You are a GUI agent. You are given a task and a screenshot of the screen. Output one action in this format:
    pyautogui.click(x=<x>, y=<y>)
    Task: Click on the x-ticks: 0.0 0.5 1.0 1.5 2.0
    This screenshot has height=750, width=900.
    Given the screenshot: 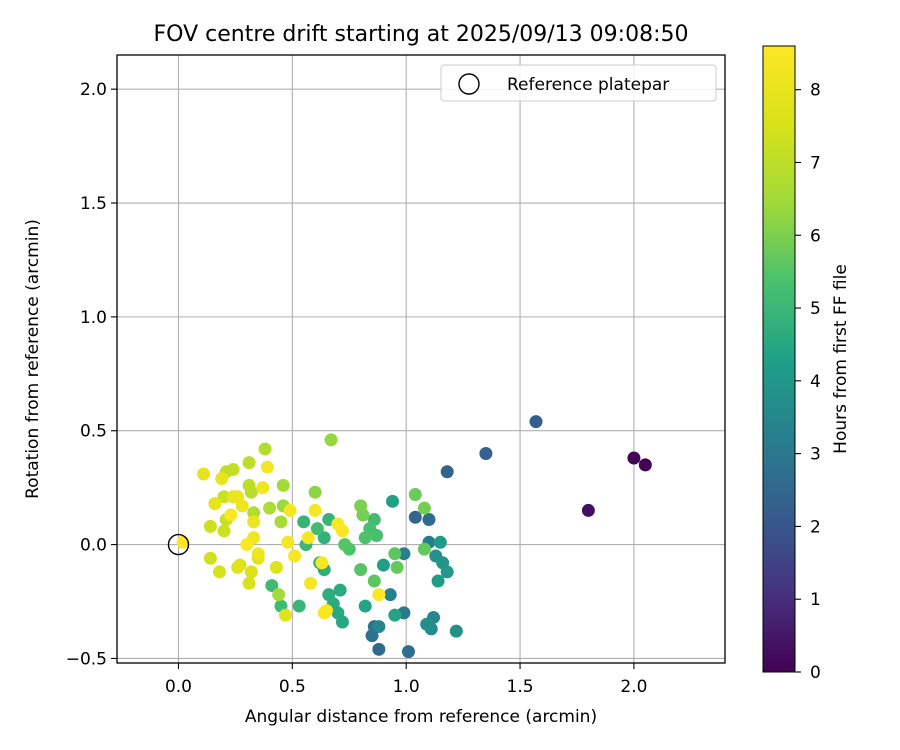 What is the action you would take?
    pyautogui.click(x=406, y=680)
    